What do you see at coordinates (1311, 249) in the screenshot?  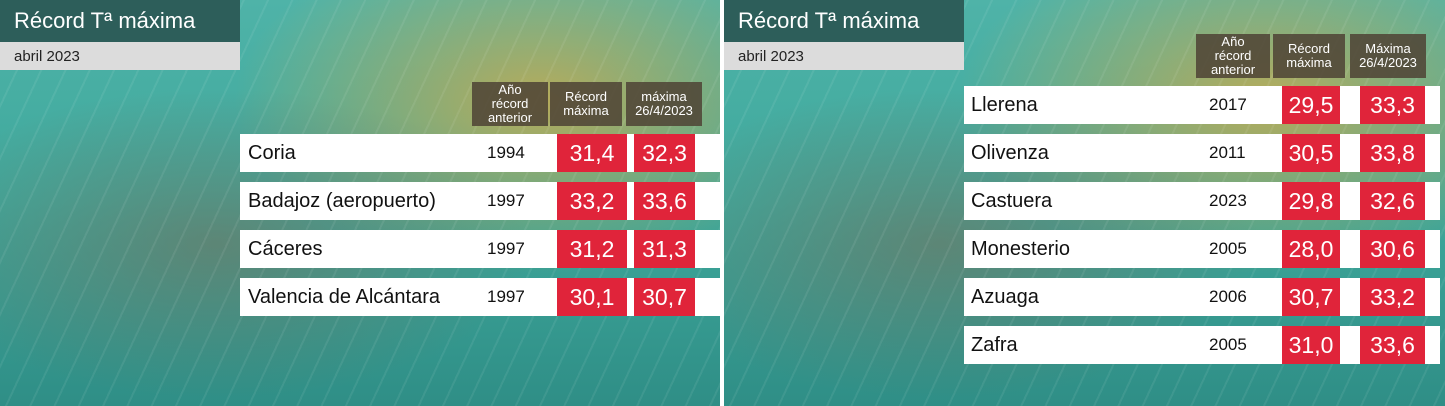 I see `record-value: 28,0` at bounding box center [1311, 249].